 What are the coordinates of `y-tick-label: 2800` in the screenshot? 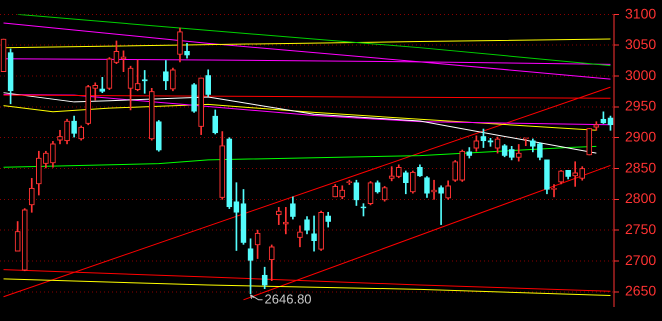 It's located at (640, 198).